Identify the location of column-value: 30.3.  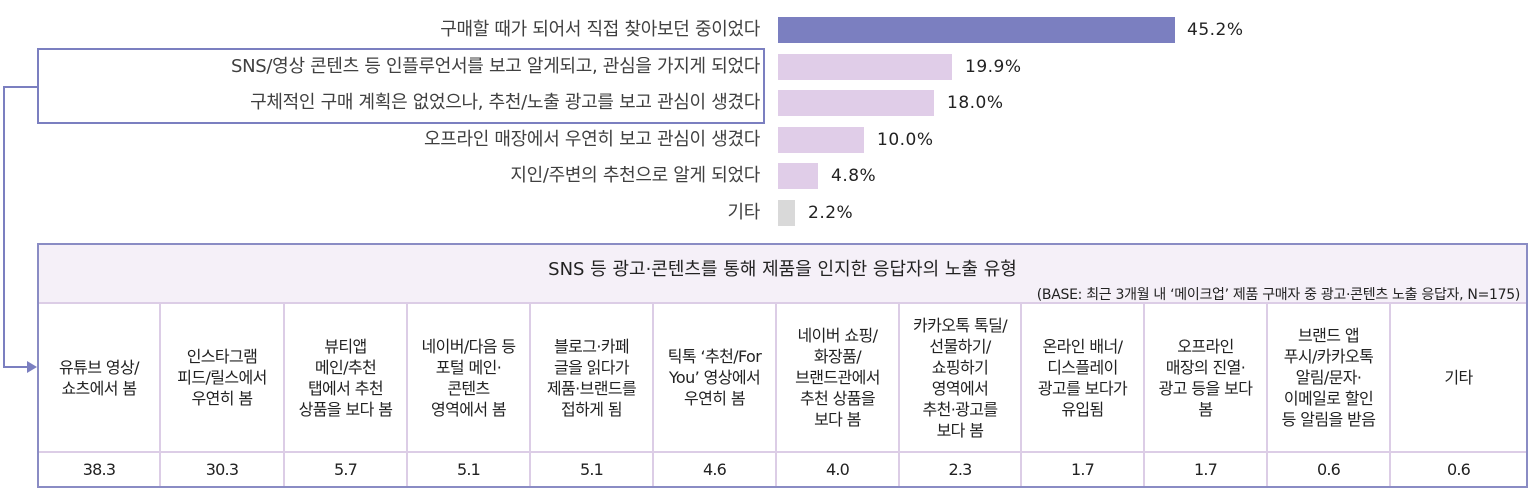
(222, 468).